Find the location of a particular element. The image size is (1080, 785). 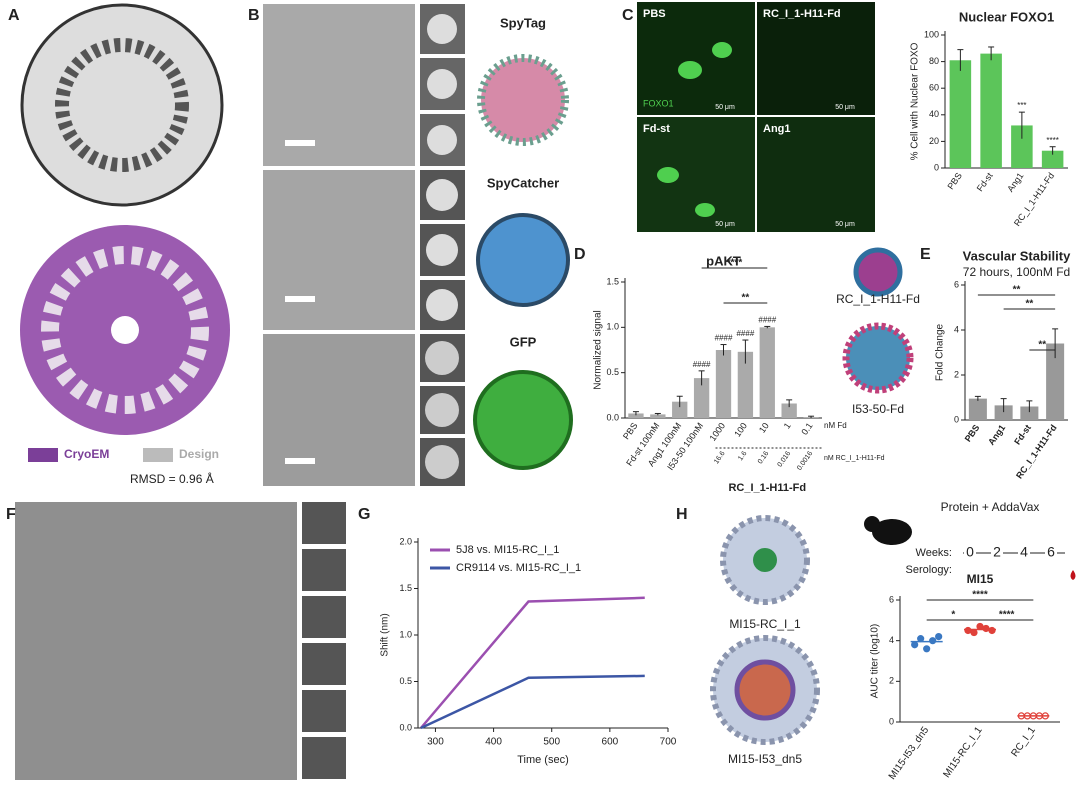

chart-title: MI15 is located at coordinates (980, 579).